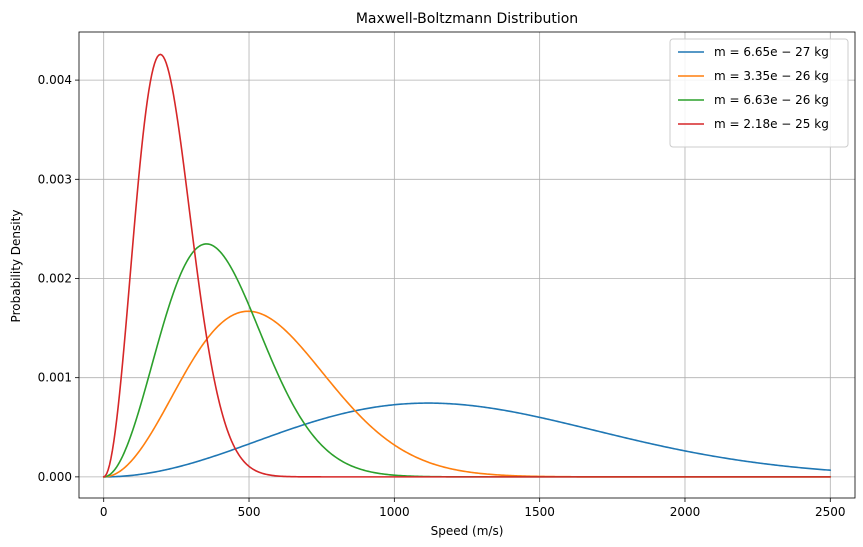 The width and height of the screenshot is (863, 547). I want to click on y-tick-label: 0.002, so click(55, 278).